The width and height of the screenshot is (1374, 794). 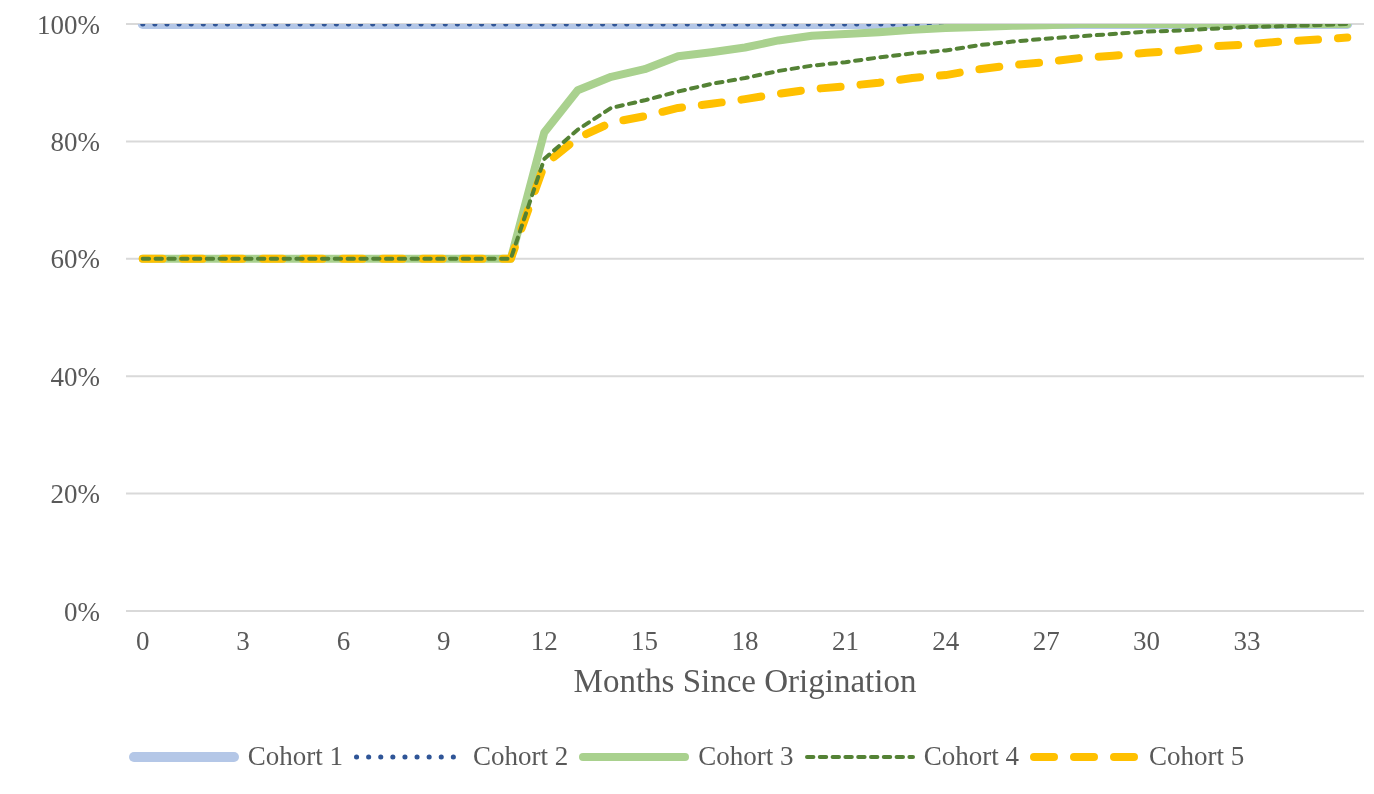 What do you see at coordinates (544, 641) in the screenshot?
I see `x-tick-label: 12` at bounding box center [544, 641].